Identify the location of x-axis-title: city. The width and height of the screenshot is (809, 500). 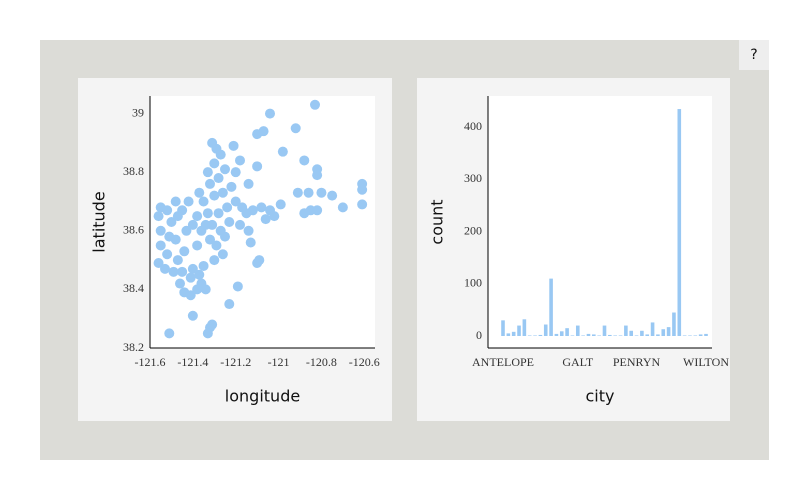
(600, 396).